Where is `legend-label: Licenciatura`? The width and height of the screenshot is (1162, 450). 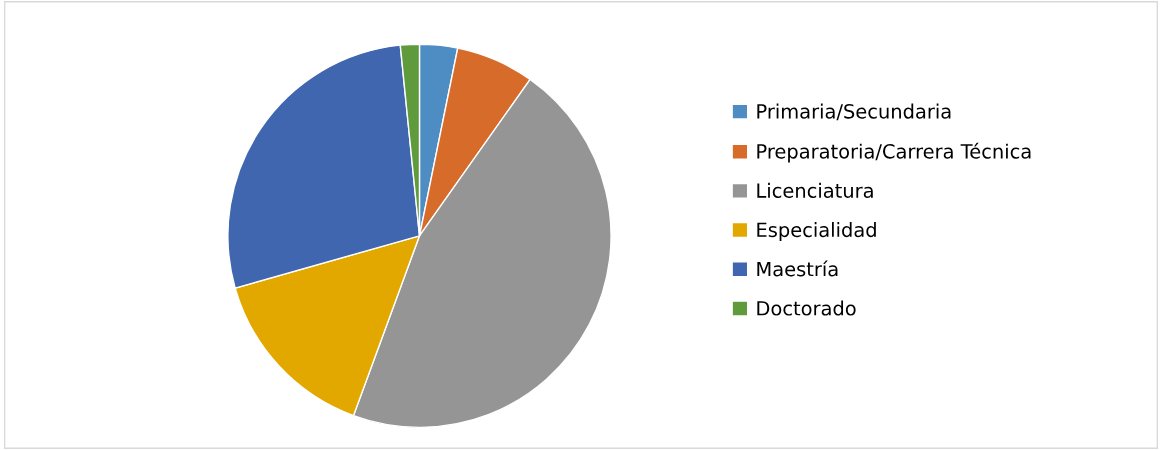 legend-label: Licenciatura is located at coordinates (815, 190).